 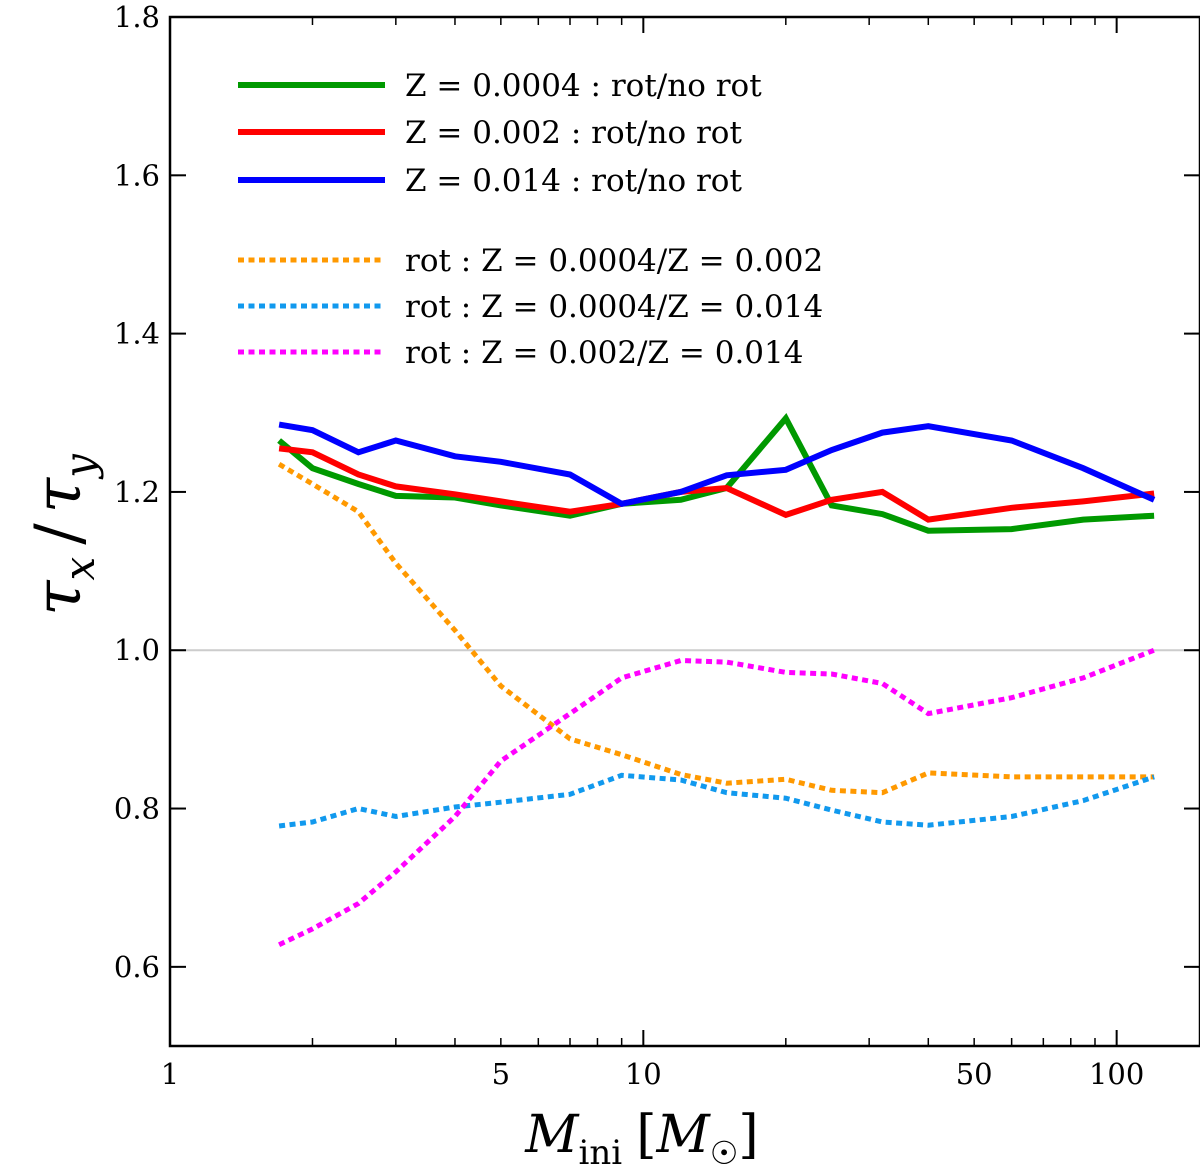 What do you see at coordinates (724, 1152) in the screenshot?
I see `x-label-bracket-sub: ☉` at bounding box center [724, 1152].